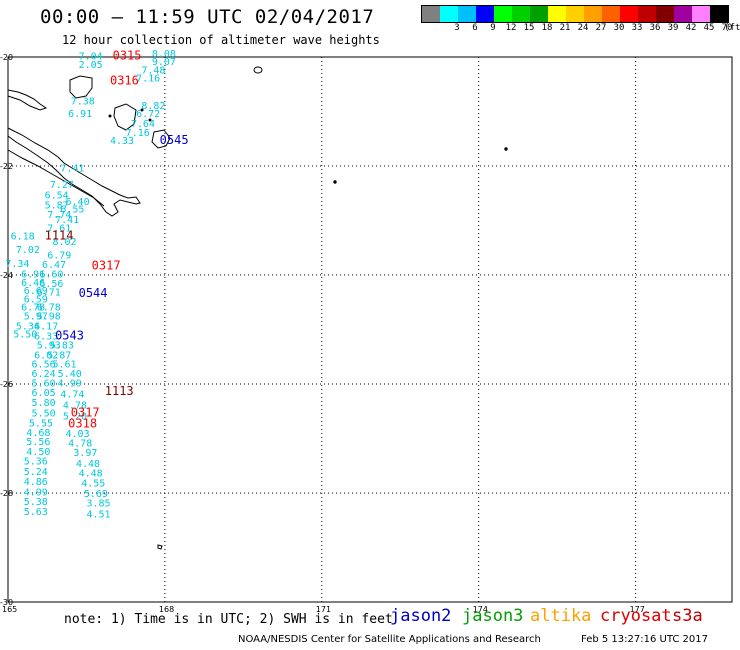 The height and width of the screenshot is (650, 740). I want to click on wave-height-value: 6.60, so click(51, 275).